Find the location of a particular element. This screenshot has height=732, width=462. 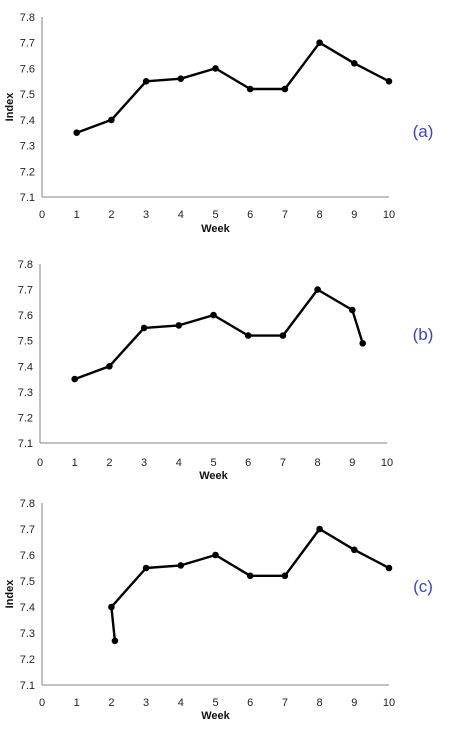

panel-label-a: (a) is located at coordinates (423, 131).